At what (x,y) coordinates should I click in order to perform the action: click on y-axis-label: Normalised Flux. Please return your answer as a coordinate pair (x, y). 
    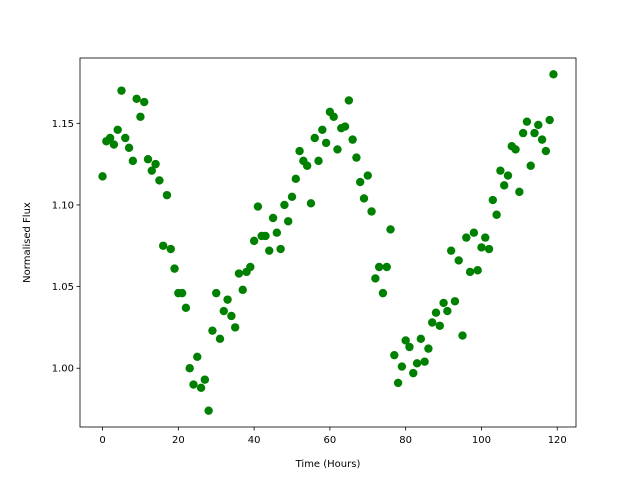
    Looking at the image, I should click on (27, 242).